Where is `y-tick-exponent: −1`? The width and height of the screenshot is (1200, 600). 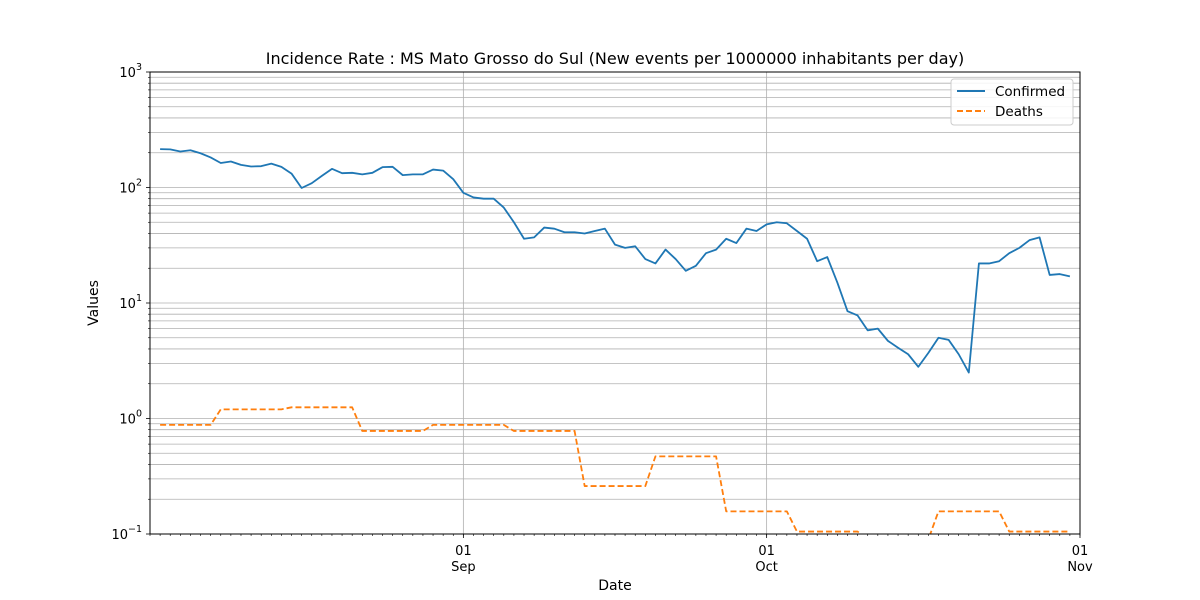 y-tick-exponent: −1 is located at coordinates (135, 529).